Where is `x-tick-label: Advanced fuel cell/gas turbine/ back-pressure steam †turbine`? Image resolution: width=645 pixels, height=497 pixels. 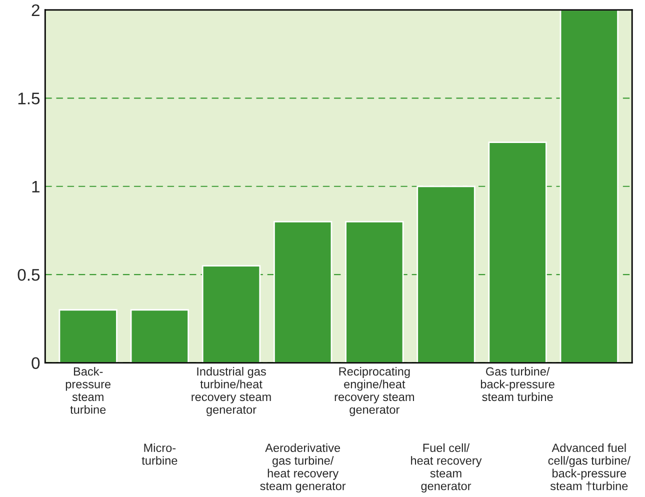
x-tick-label: Advanced fuel cell/gas turbine/ back-pressure steam †turbine is located at coordinates (589, 467).